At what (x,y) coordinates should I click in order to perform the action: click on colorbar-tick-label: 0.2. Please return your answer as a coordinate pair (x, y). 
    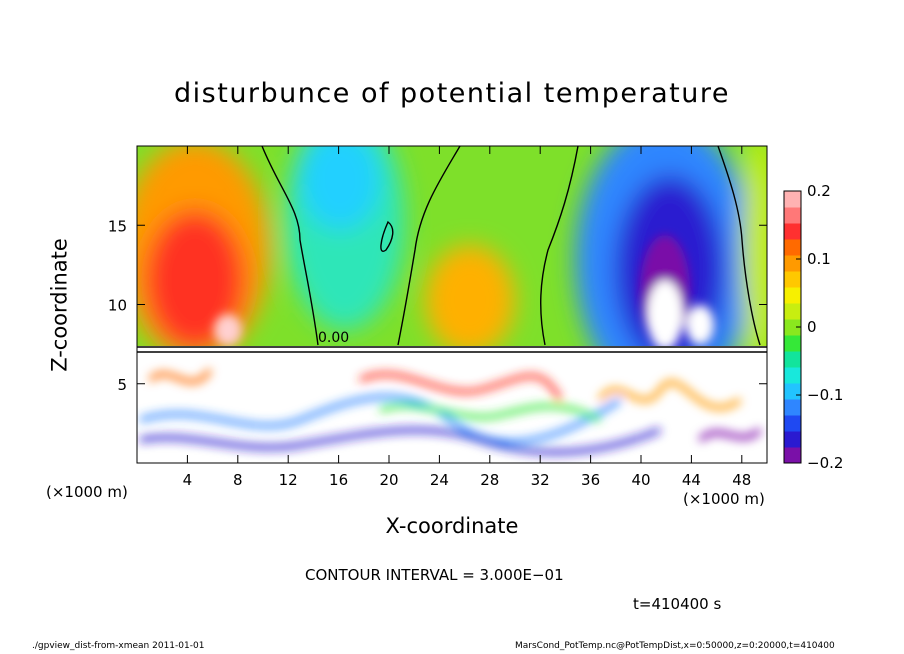
    Looking at the image, I should click on (819, 191).